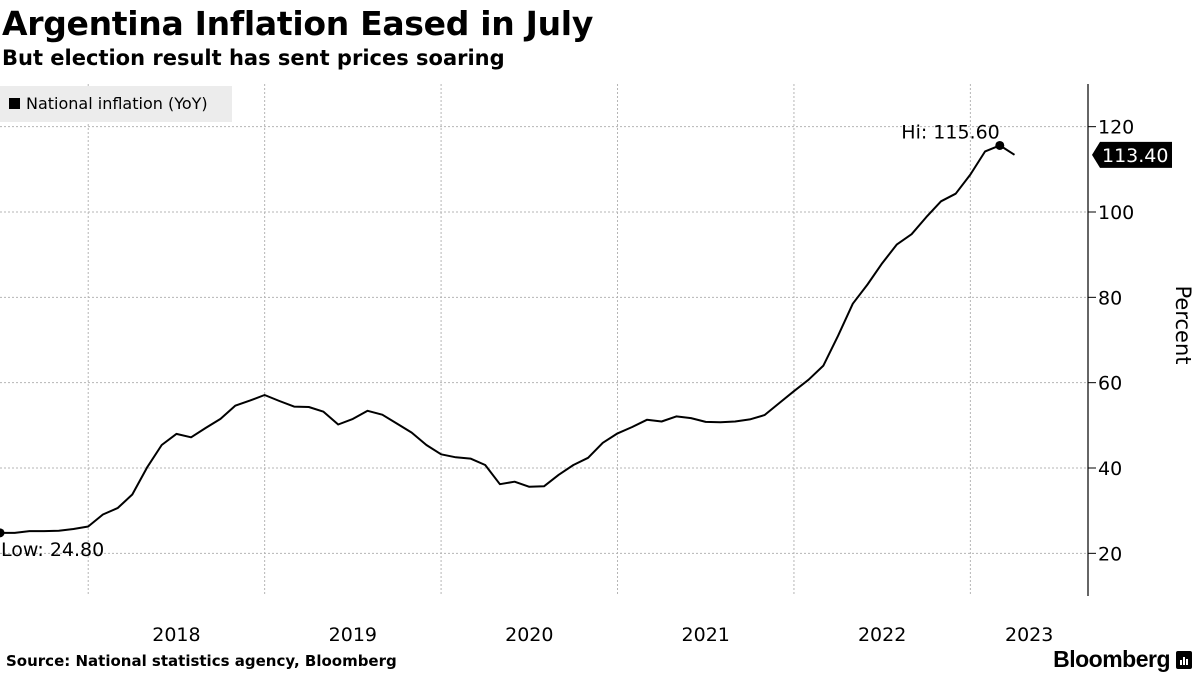  I want to click on y-axis-label: Percent, so click(1183, 324).